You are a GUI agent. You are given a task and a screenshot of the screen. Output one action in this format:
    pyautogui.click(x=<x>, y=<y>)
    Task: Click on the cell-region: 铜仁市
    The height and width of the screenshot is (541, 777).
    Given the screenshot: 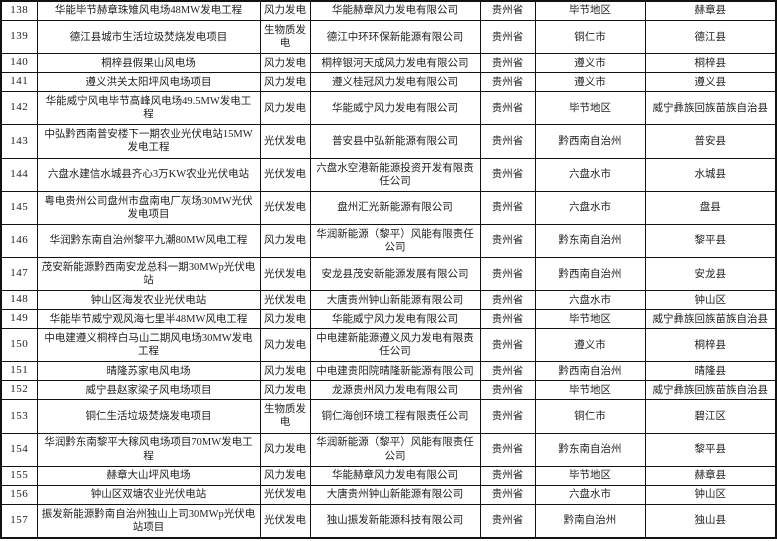 What is the action you would take?
    pyautogui.click(x=590, y=416)
    